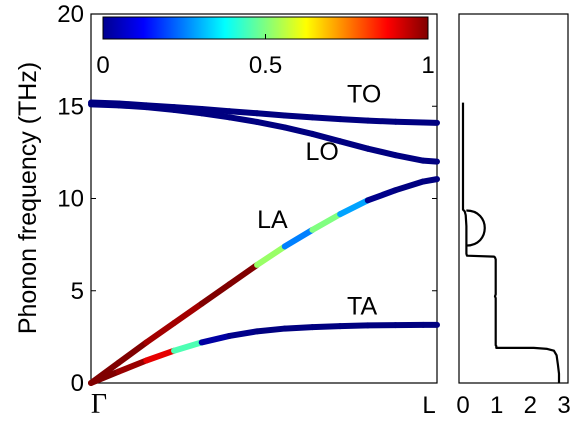  What do you see at coordinates (496, 405) in the screenshot?
I see `dos-x-tick-label: 1` at bounding box center [496, 405].